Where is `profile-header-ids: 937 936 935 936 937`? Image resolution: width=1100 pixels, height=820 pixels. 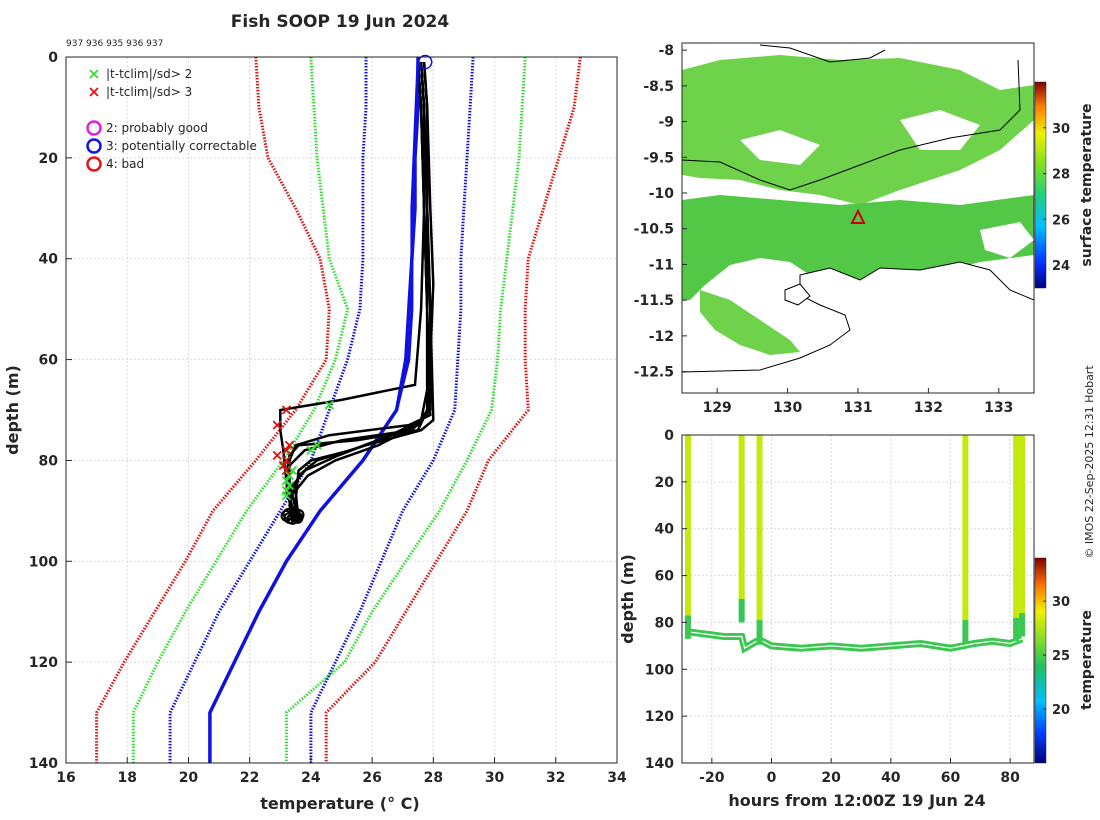
profile-header-ids: 937 936 935 936 937 is located at coordinates (114, 44).